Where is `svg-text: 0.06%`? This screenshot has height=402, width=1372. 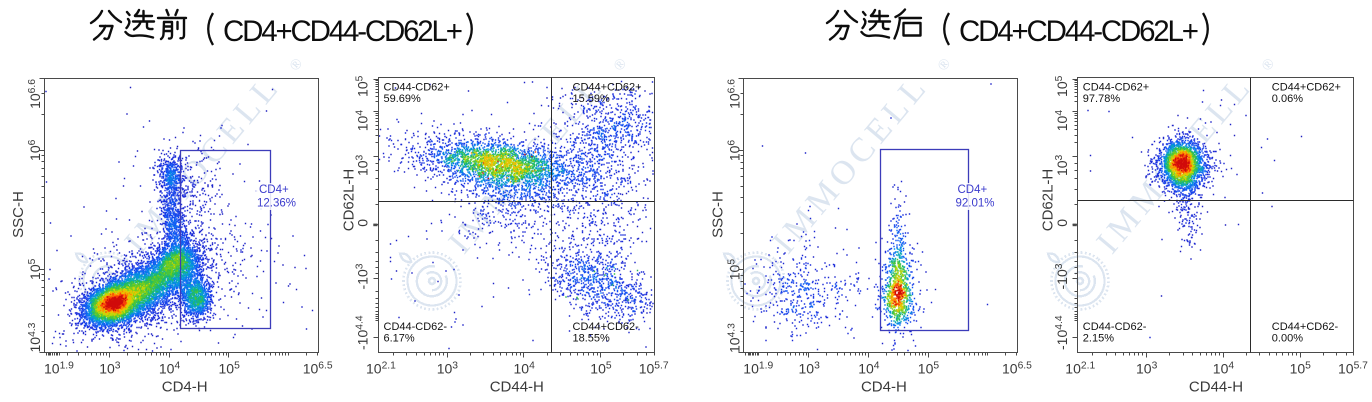 svg-text: 0.06% is located at coordinates (1287, 99).